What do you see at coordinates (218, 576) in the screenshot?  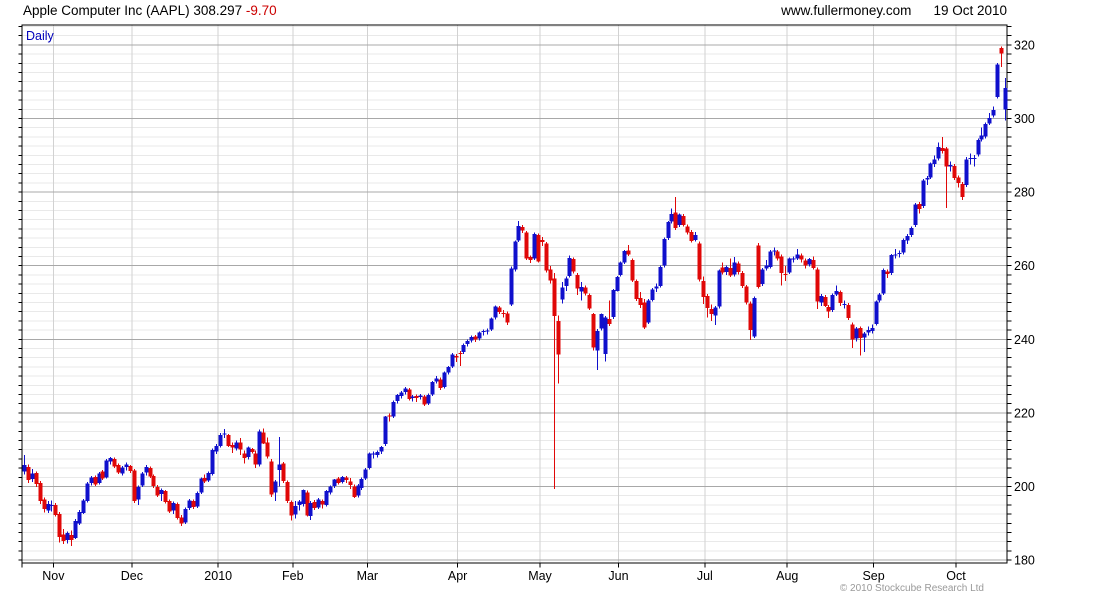 I see `x-axis-label: 2010` at bounding box center [218, 576].